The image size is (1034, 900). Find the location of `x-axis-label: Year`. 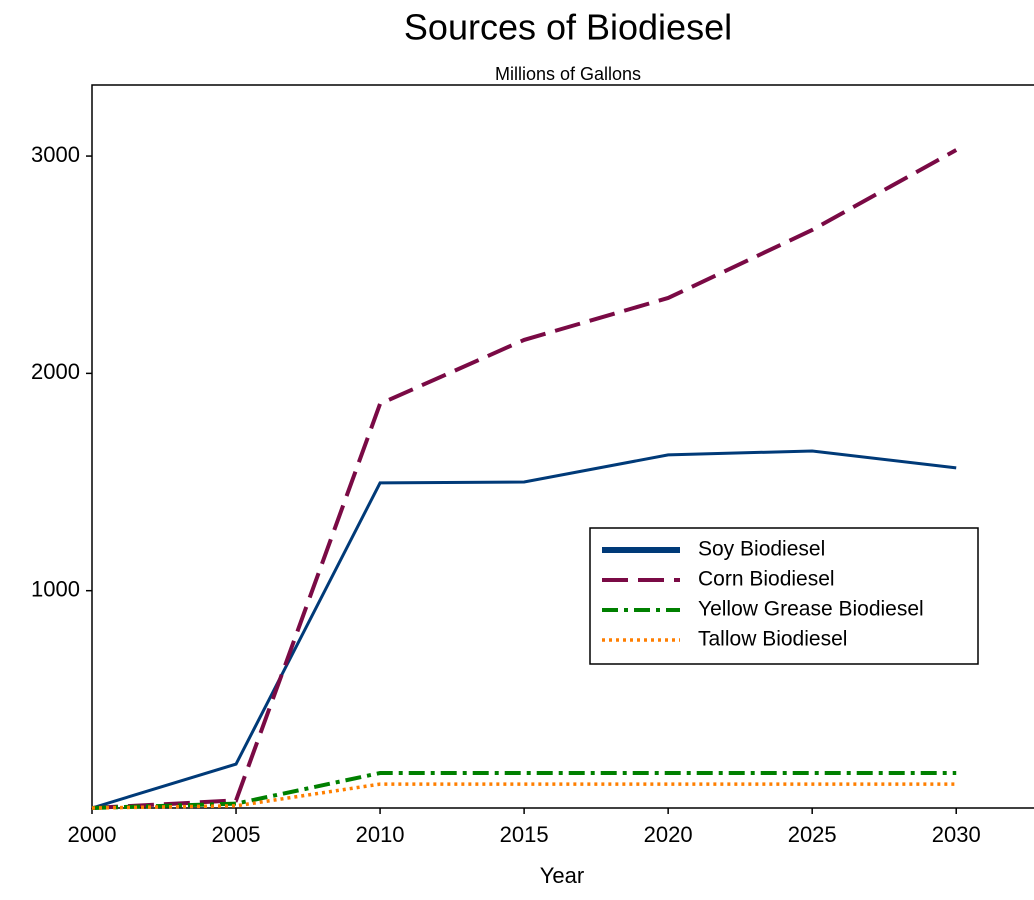

x-axis-label: Year is located at coordinates (562, 875).